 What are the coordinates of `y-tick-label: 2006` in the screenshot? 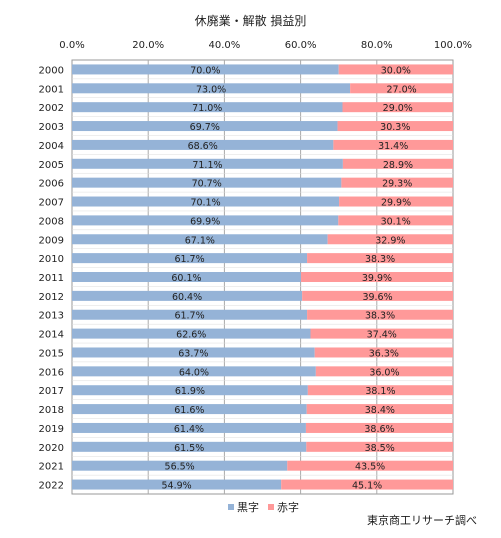 It's located at (51, 184).